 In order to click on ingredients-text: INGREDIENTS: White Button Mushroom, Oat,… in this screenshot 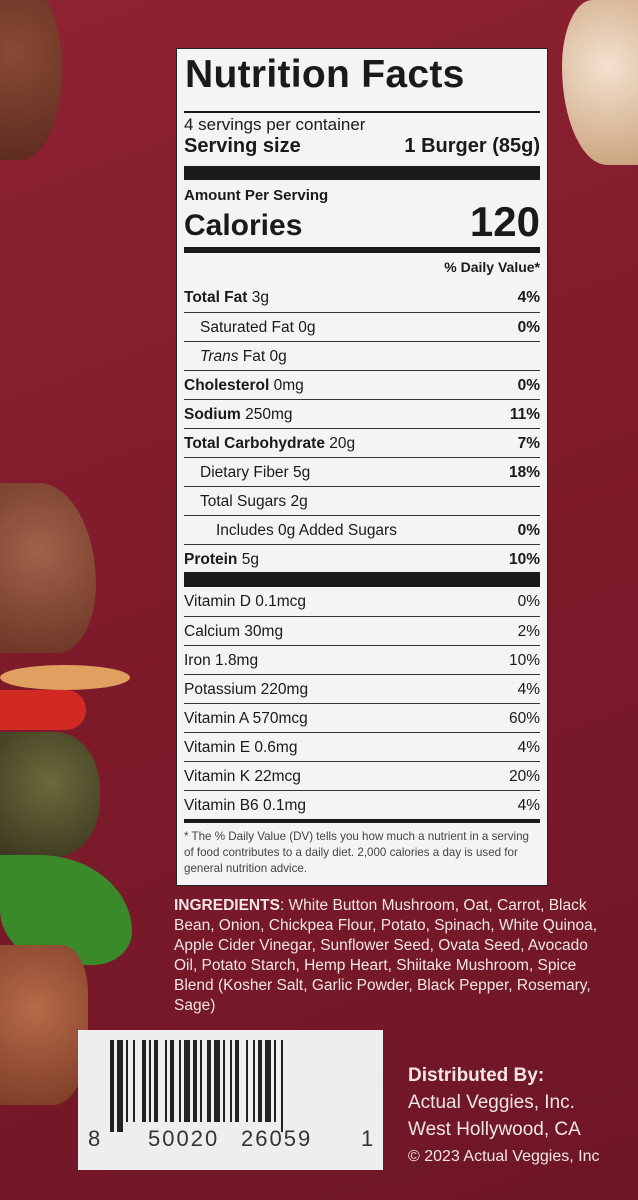, I will do `click(394, 956)`.